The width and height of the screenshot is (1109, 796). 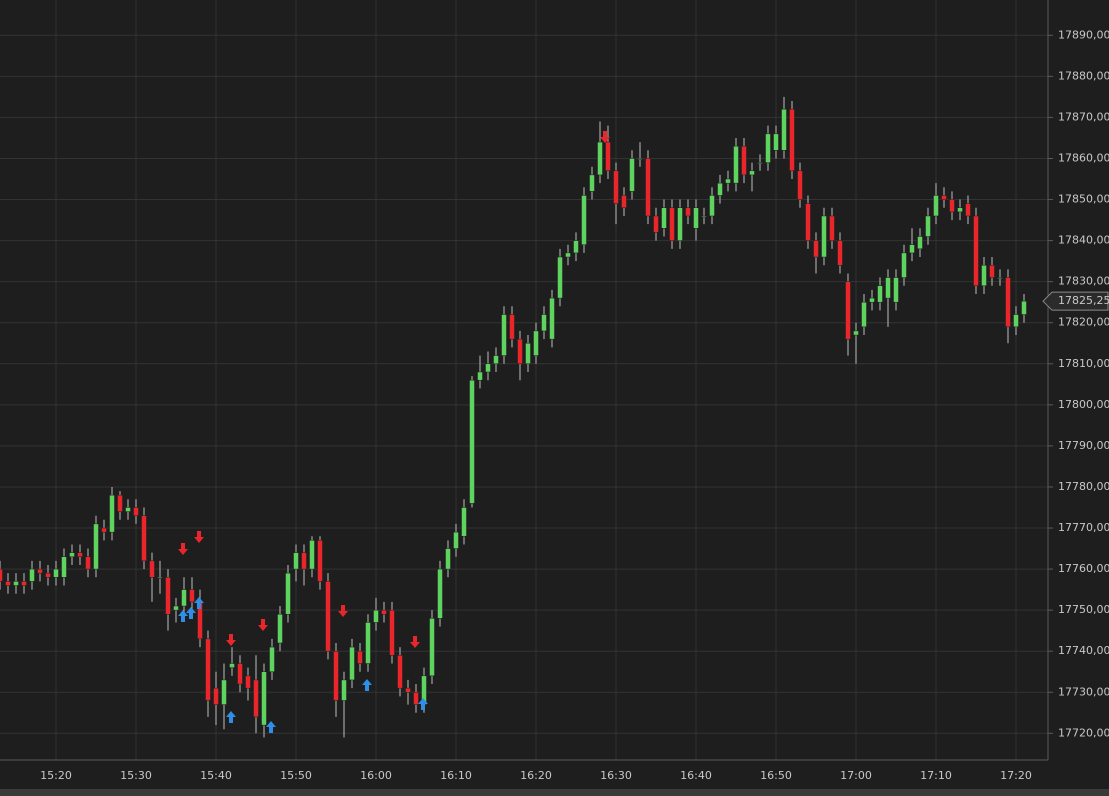 What do you see at coordinates (376, 775) in the screenshot?
I see `x-tick-label: 16:00` at bounding box center [376, 775].